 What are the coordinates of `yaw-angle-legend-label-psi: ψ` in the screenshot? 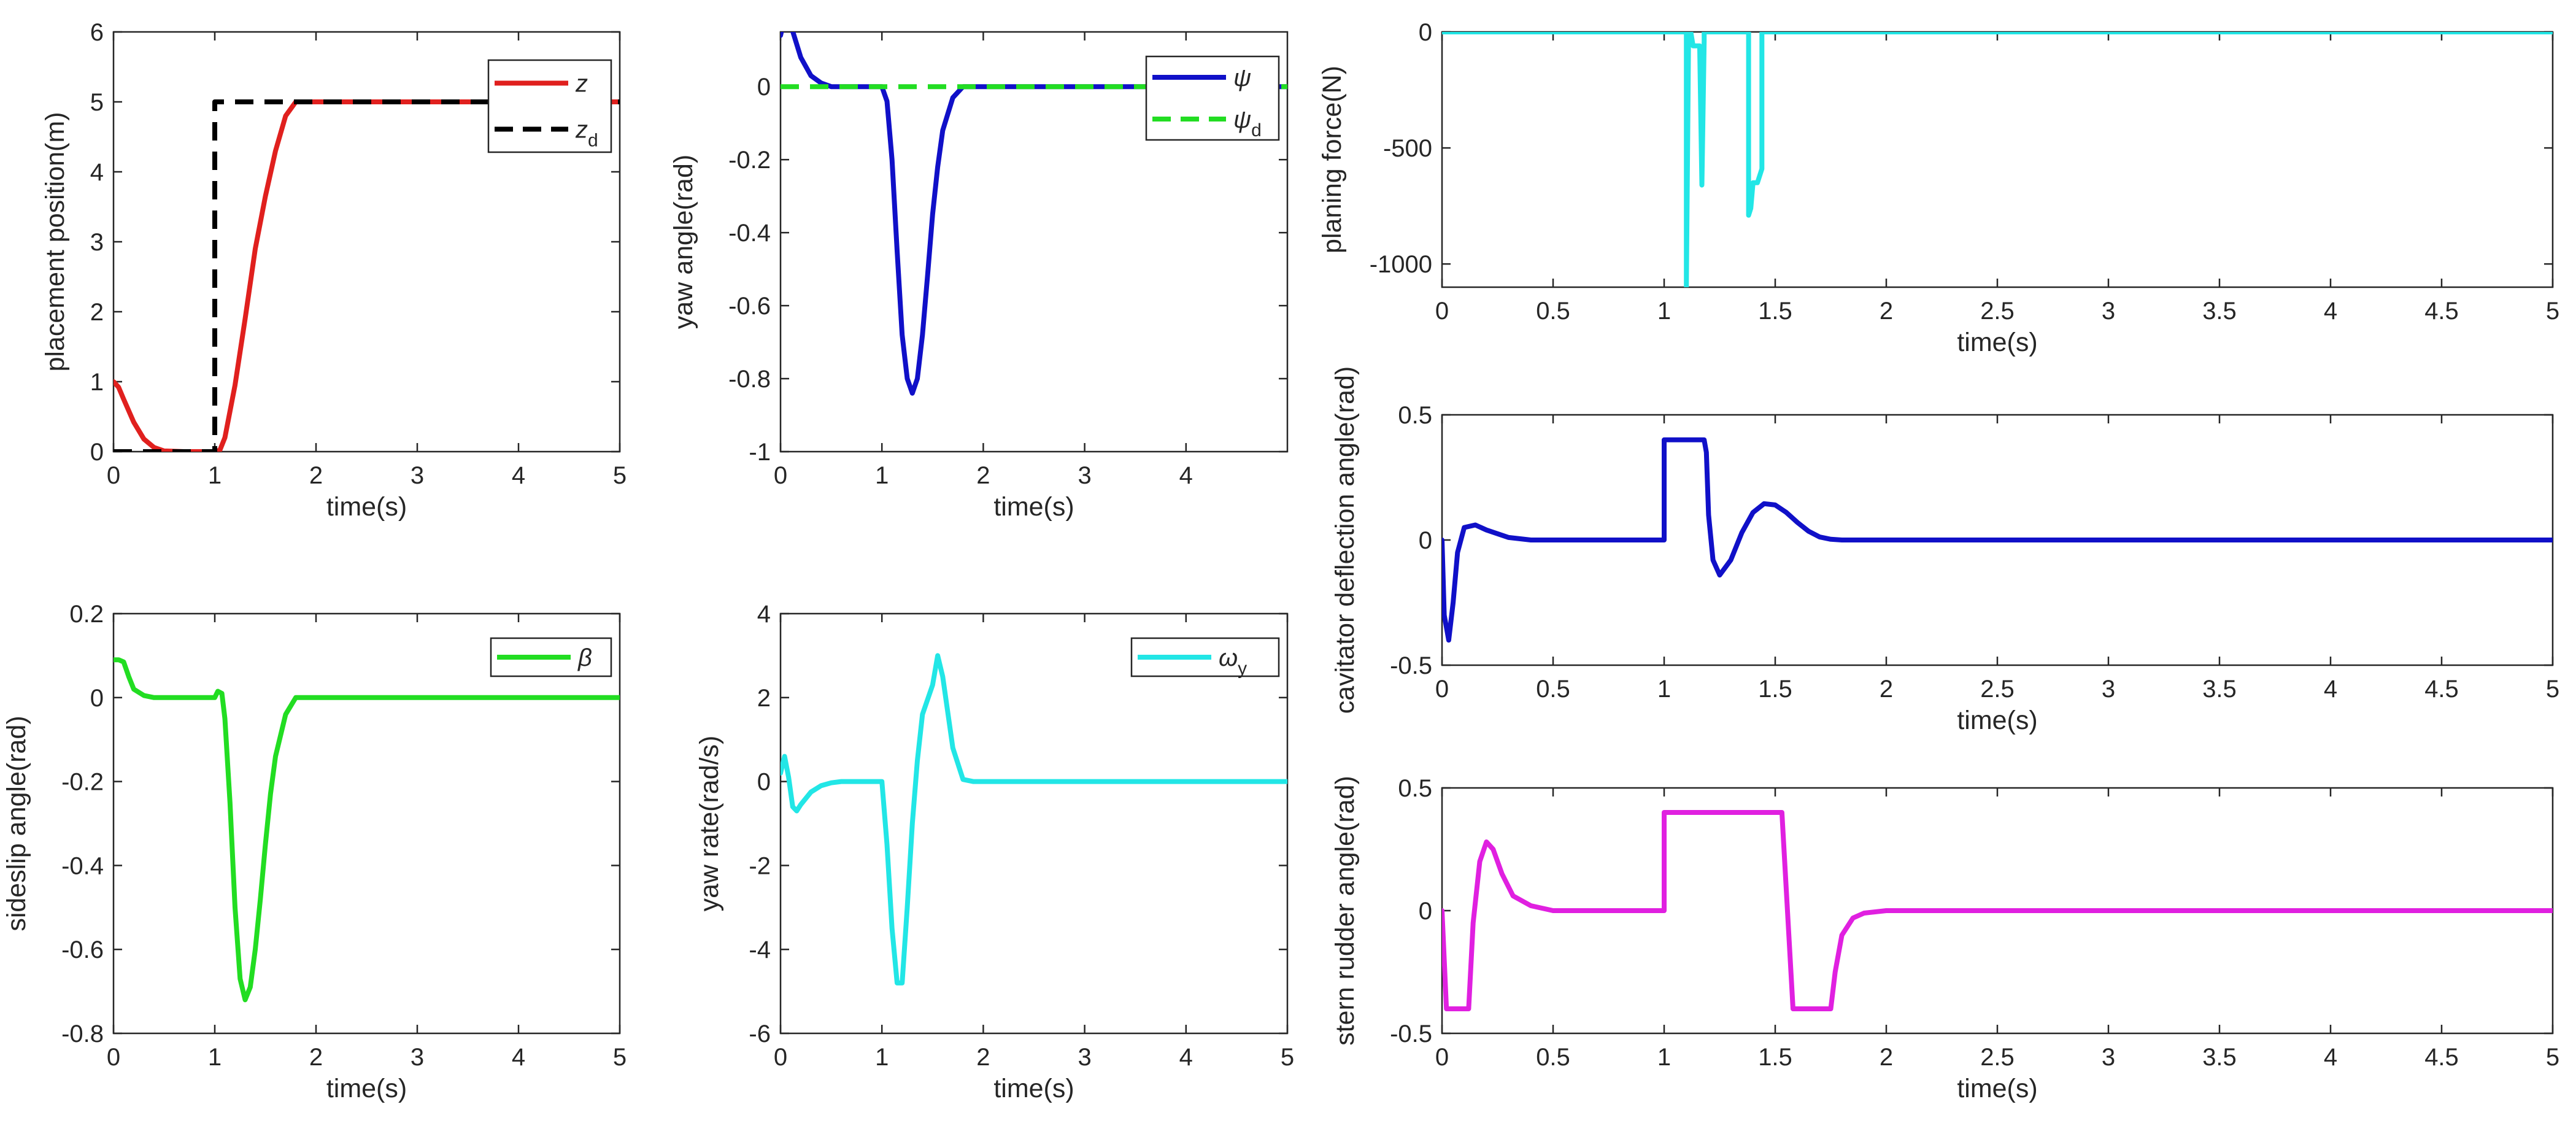 It's located at (1242, 77).